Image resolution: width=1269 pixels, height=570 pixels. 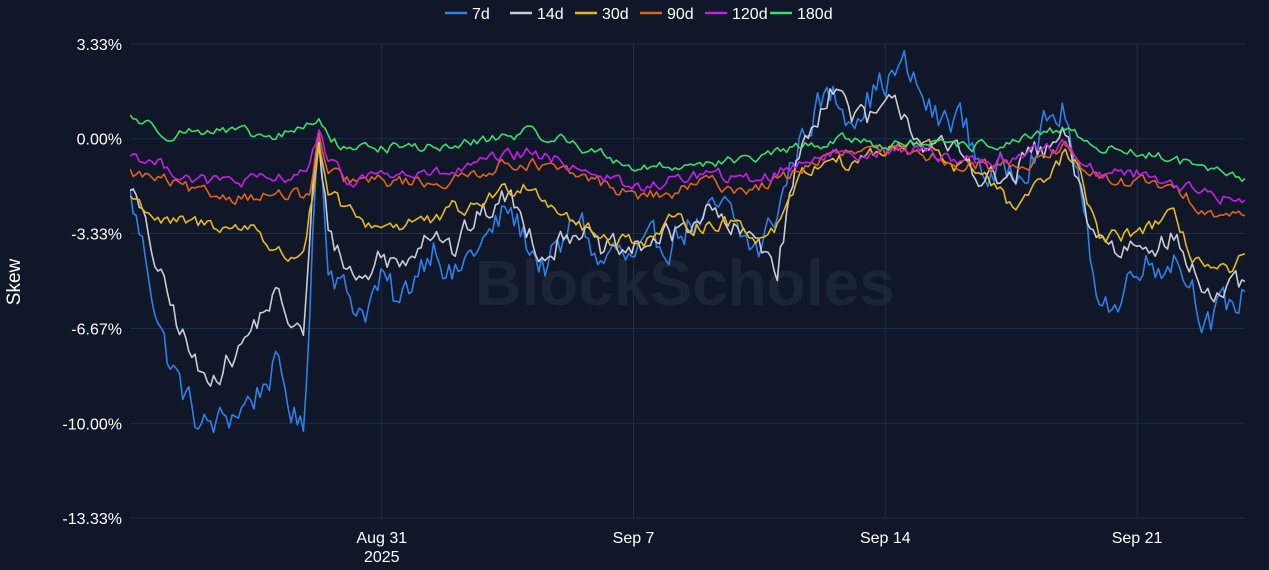 I want to click on legend-item-120d: 120d, so click(x=736, y=14).